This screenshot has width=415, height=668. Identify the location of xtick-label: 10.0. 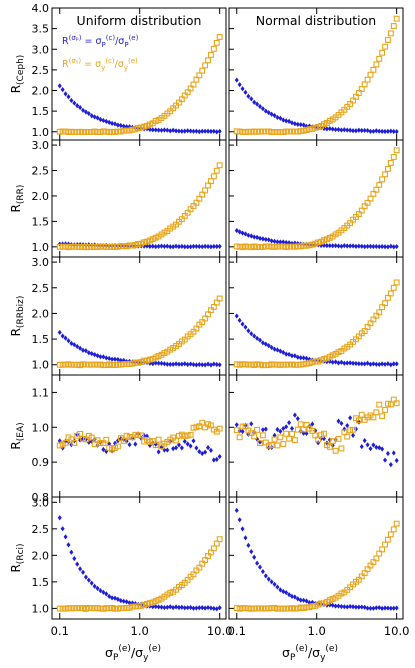
(220, 631).